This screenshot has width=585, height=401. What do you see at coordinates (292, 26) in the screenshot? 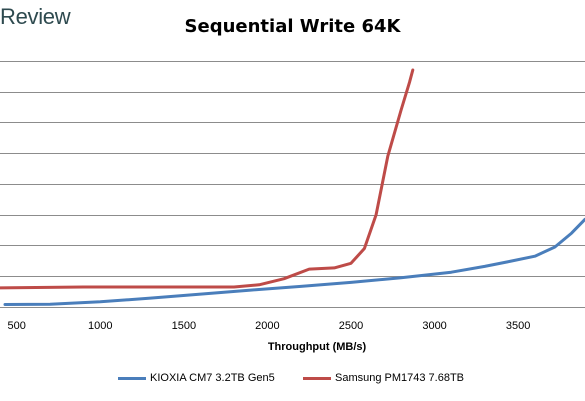
I see `chart-title: Sequential Write 64K` at bounding box center [292, 26].